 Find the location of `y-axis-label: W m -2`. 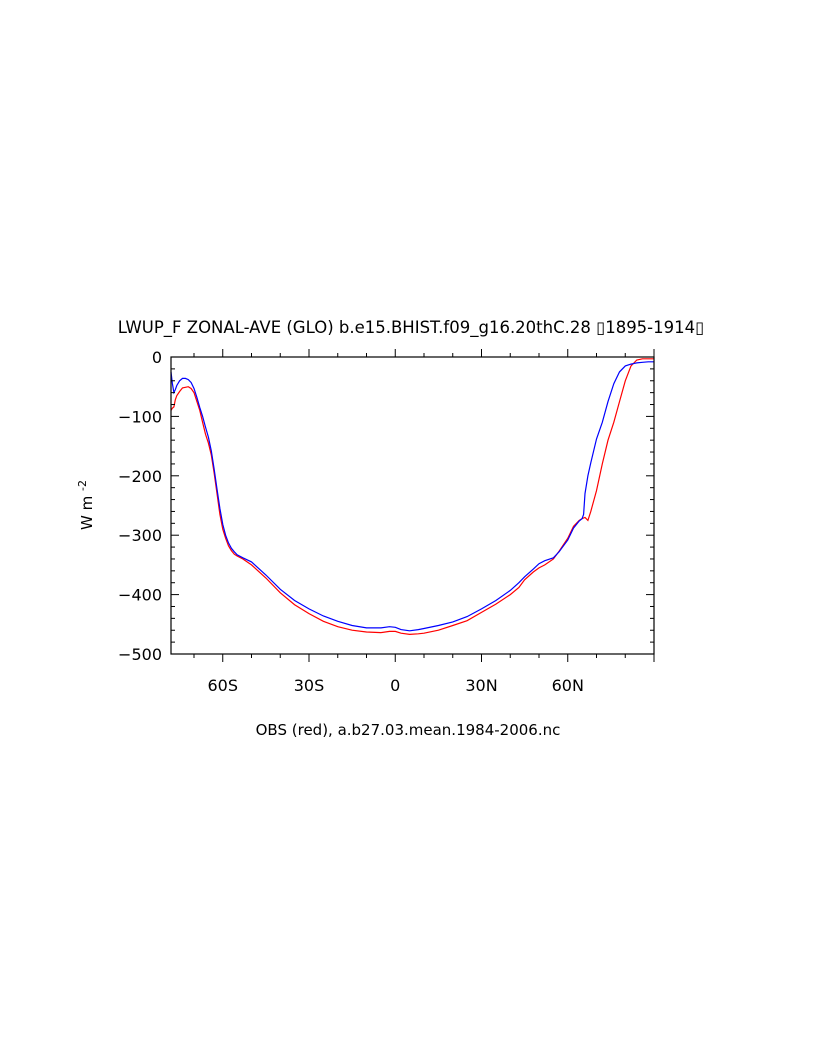

y-axis-label: W m -2 is located at coordinates (86, 505).